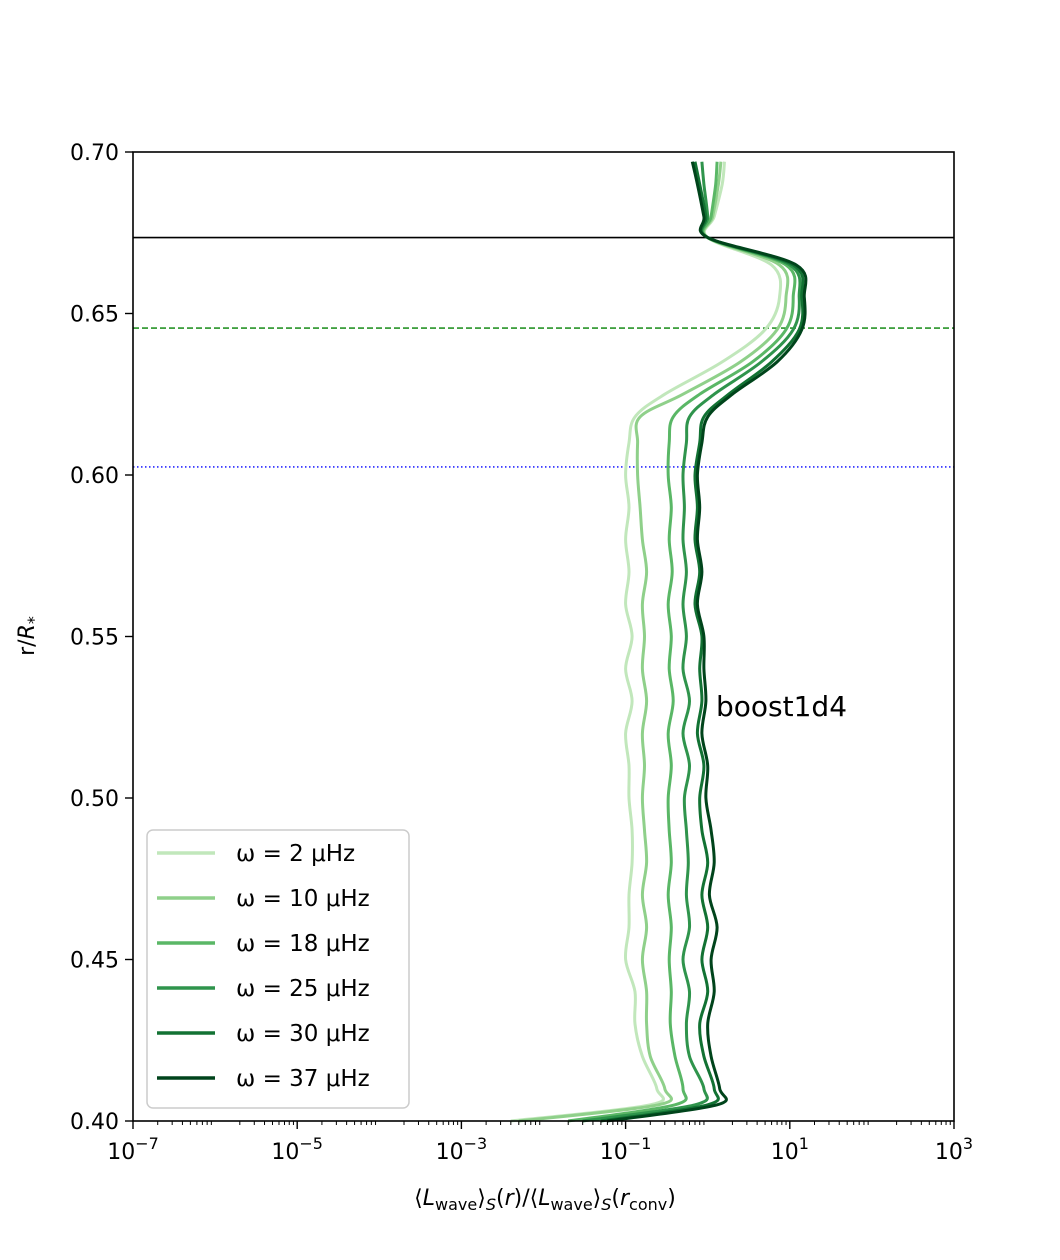  I want to click on x-tick-label: 10¹, so click(790, 1149).